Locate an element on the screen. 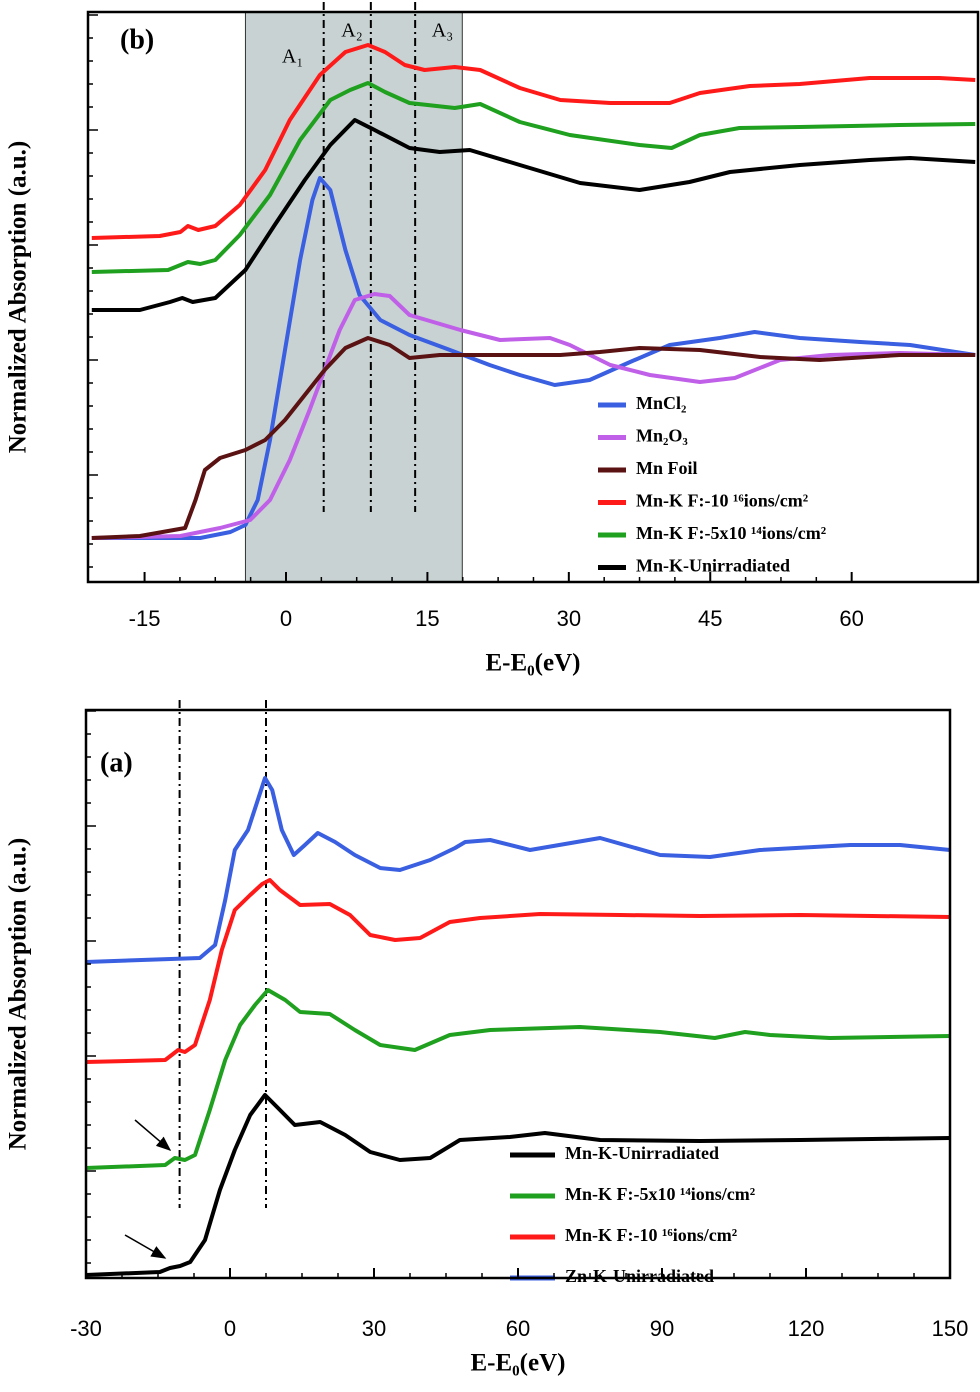 This screenshot has width=980, height=1392. x-tick-label: -30 is located at coordinates (86, 1328).